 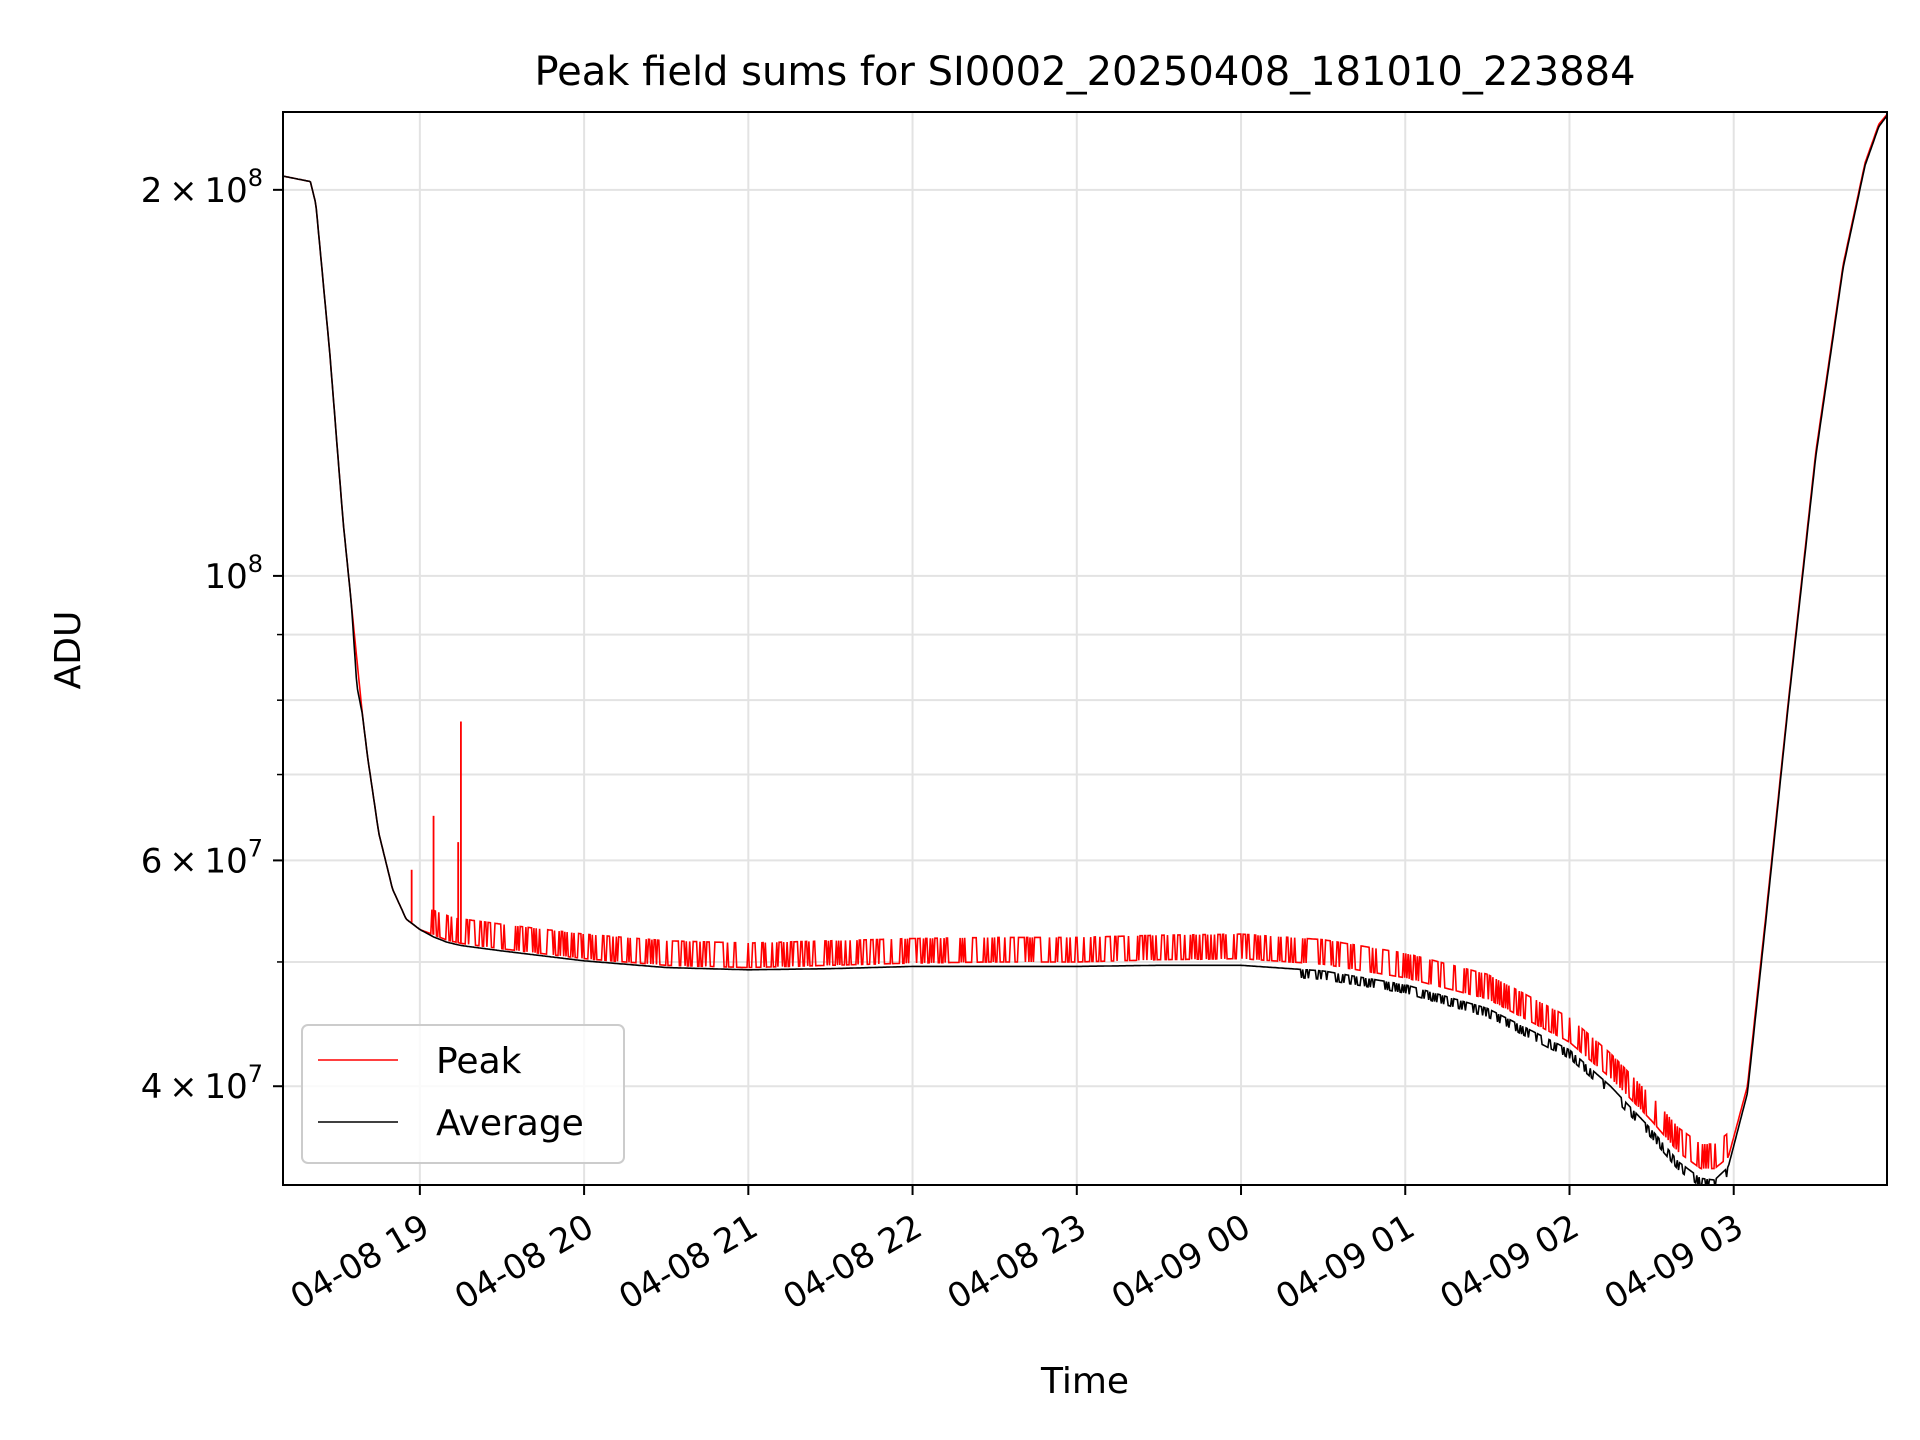 I want to click on y-tick-label: 6 × 10⁷, so click(x=202, y=857).